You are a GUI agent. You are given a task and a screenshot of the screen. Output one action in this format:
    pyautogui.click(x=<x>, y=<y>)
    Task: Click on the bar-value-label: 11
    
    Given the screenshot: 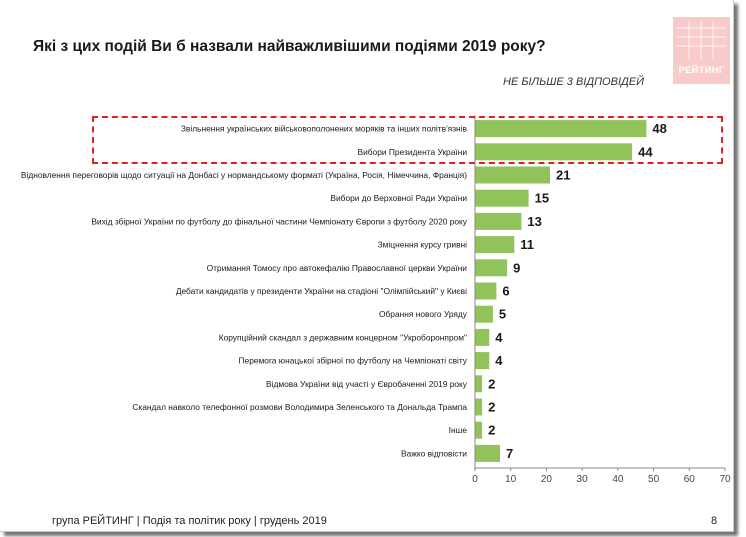 What is the action you would take?
    pyautogui.click(x=527, y=244)
    